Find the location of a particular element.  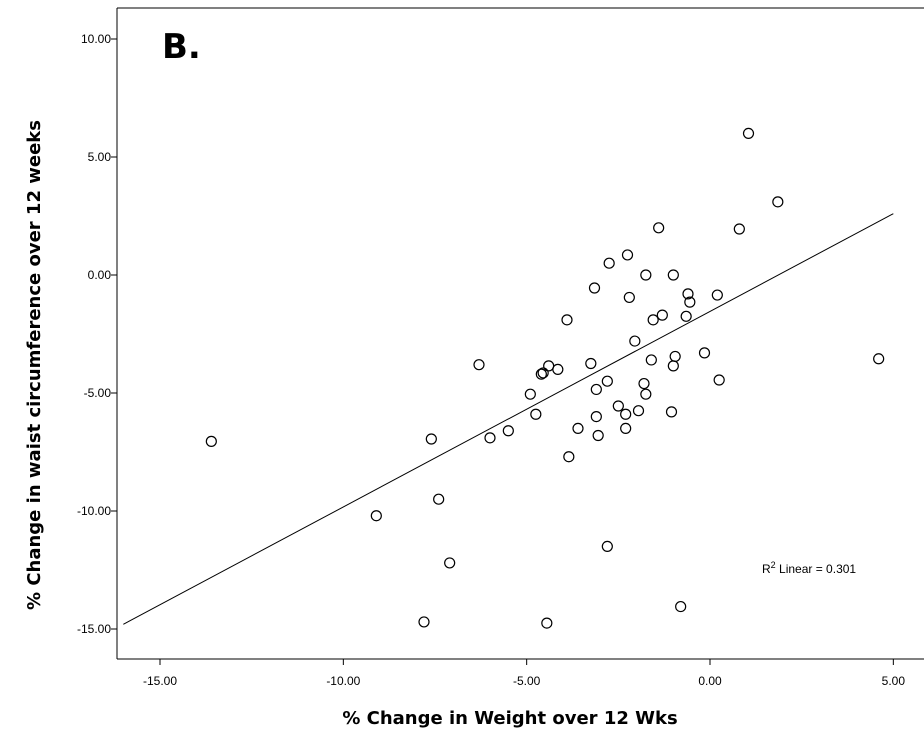

x-tick-label: 0.00 is located at coordinates (710, 681).